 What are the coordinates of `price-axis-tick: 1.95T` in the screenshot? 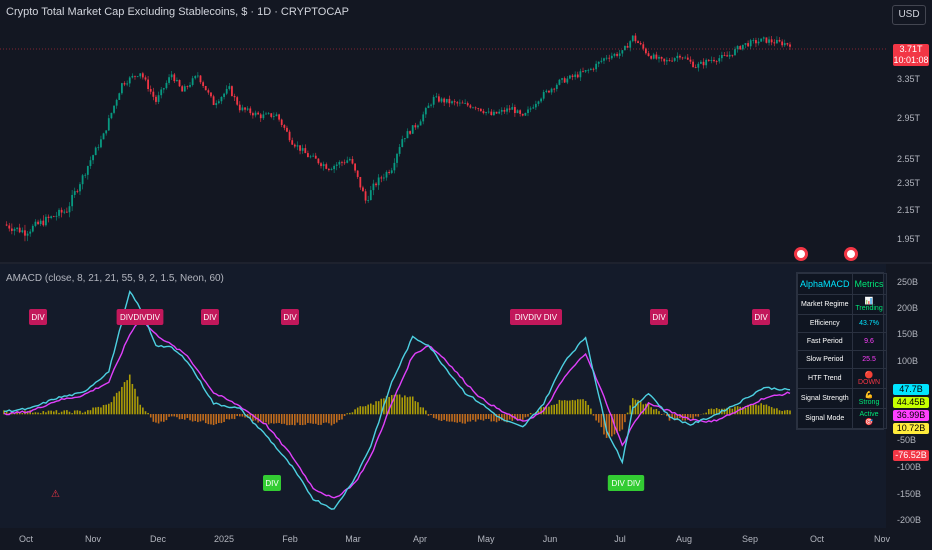 It's located at (909, 239).